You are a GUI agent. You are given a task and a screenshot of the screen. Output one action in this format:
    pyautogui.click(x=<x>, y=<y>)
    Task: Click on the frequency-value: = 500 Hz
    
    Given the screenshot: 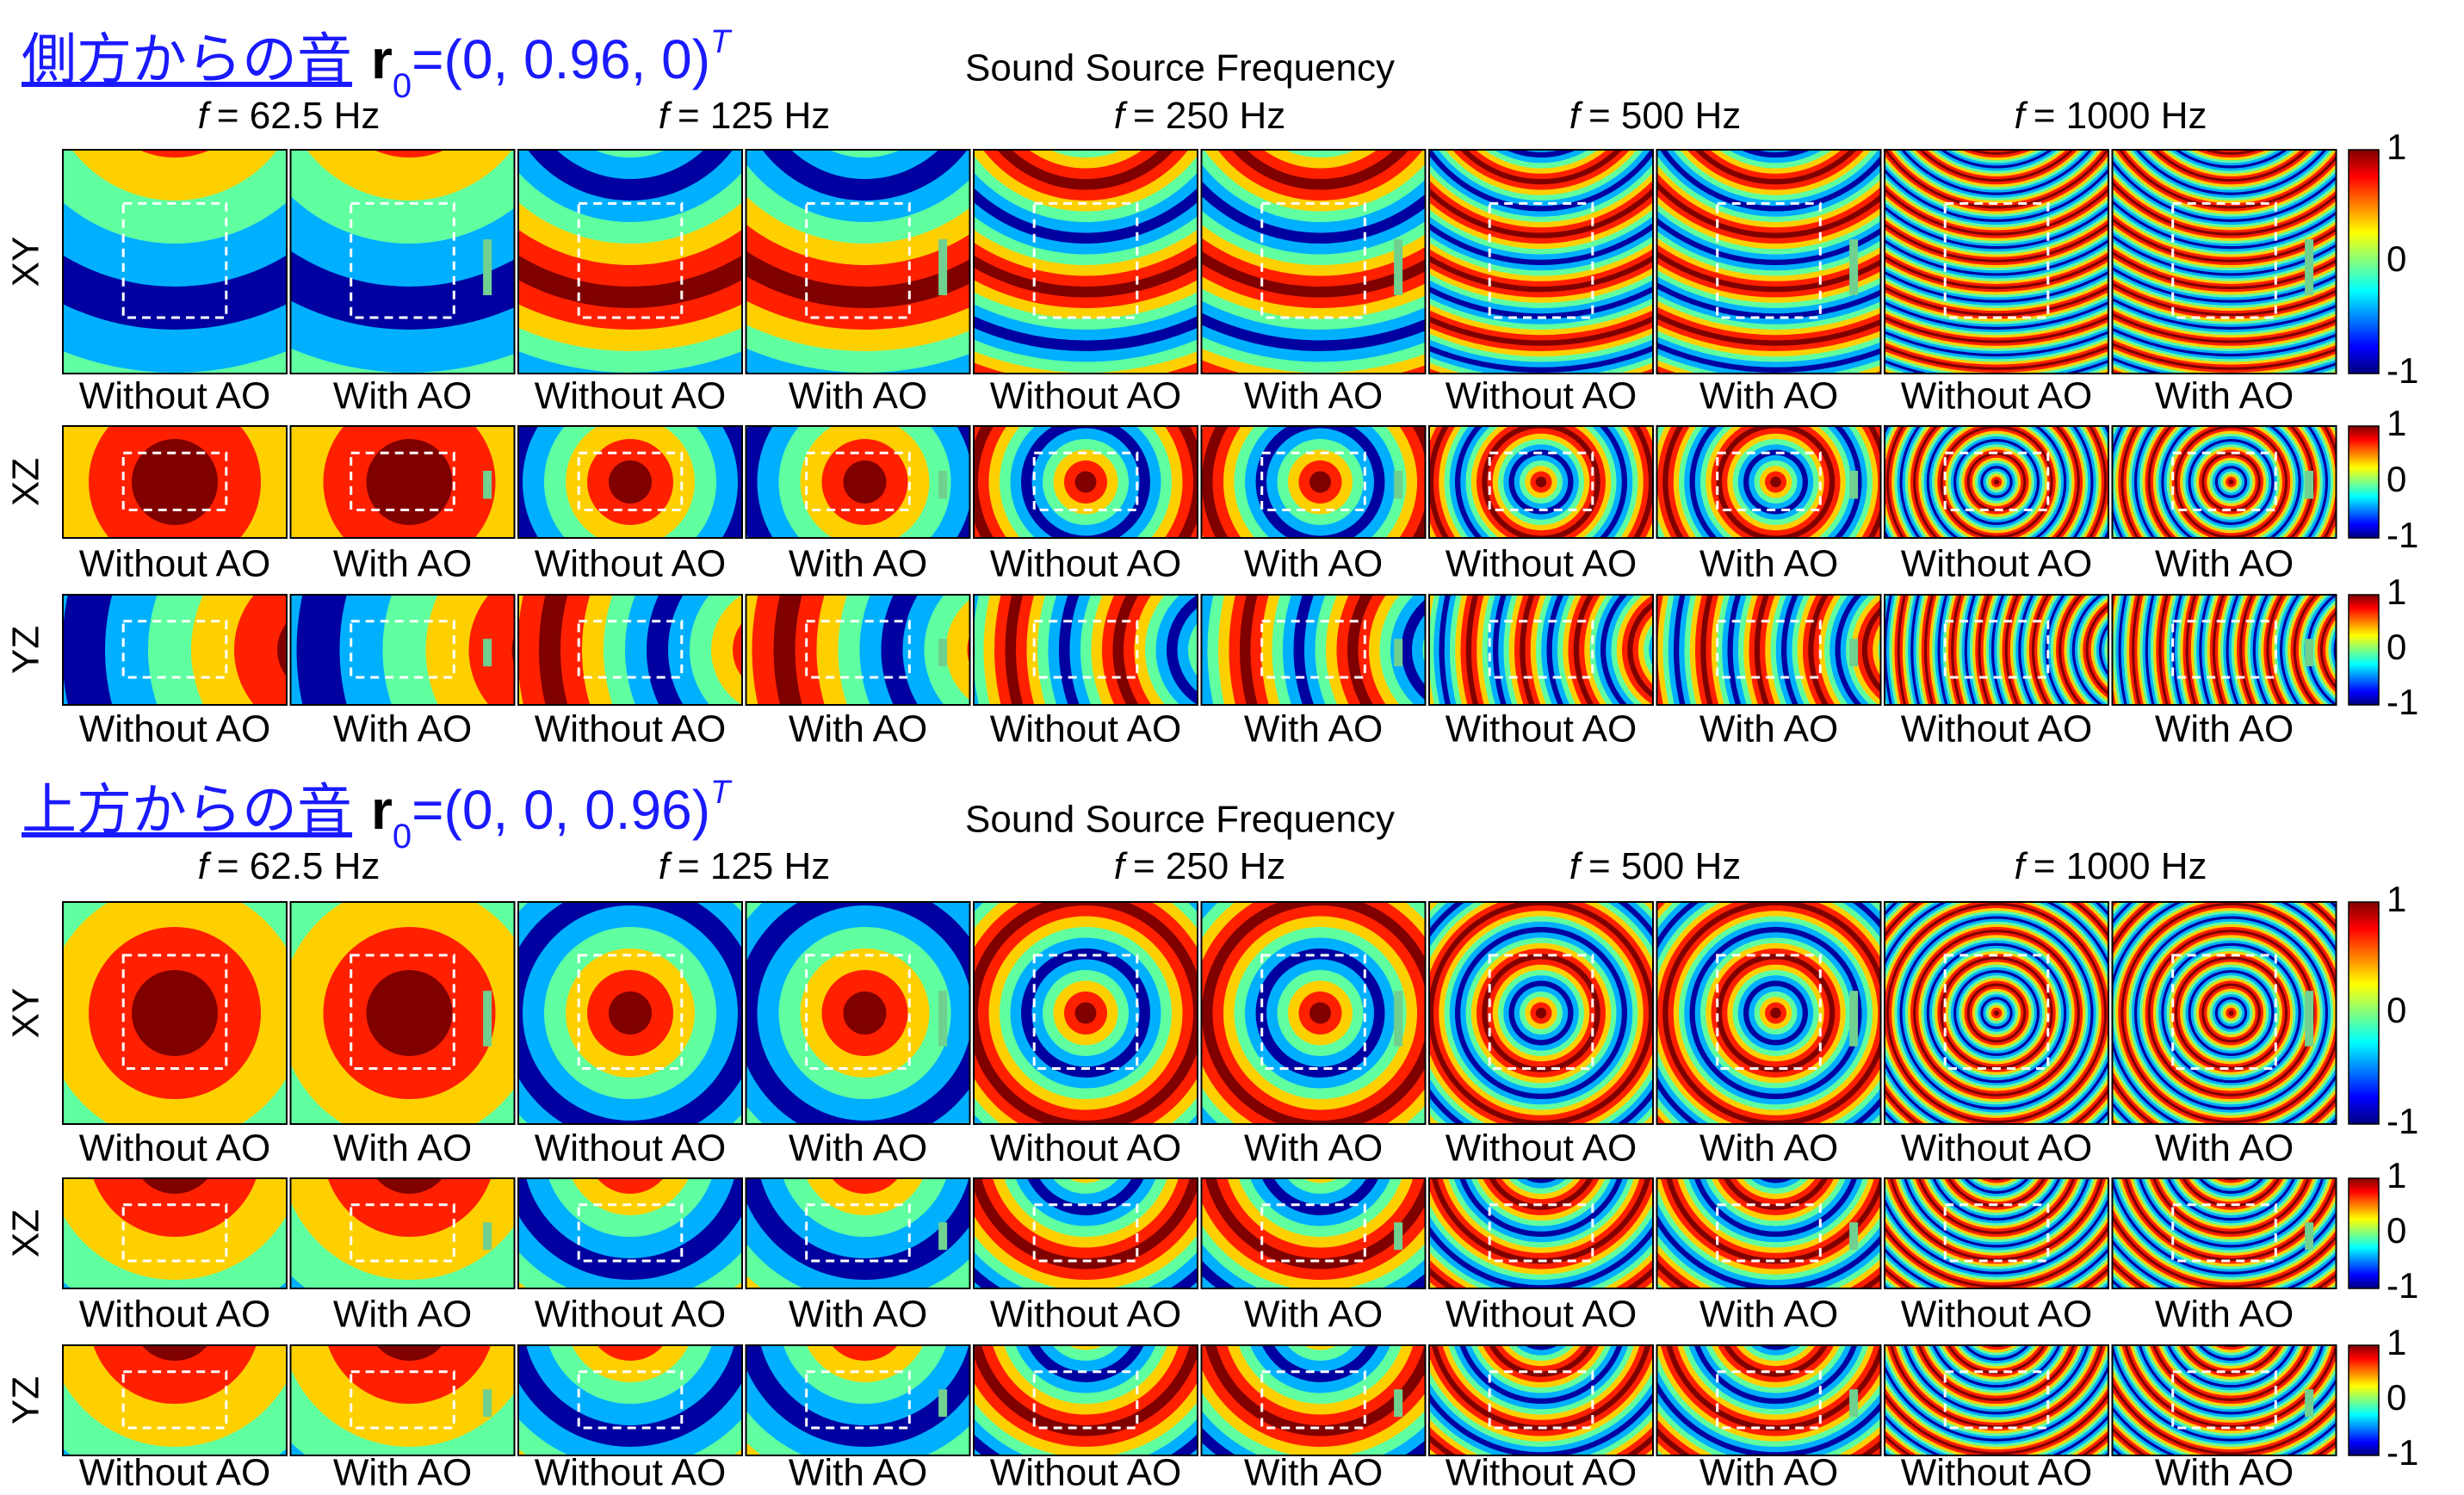 What is the action you would take?
    pyautogui.click(x=1664, y=866)
    